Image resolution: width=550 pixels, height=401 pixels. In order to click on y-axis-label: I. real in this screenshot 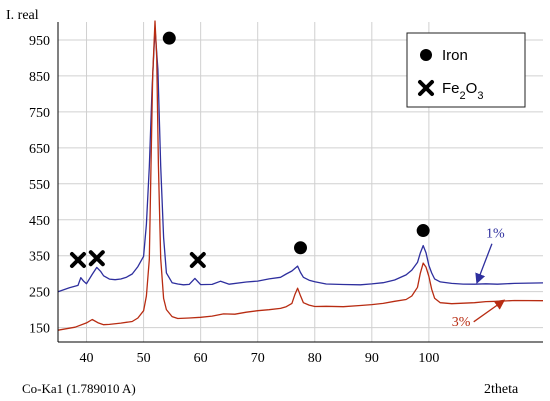, I will do `click(22, 15)`.